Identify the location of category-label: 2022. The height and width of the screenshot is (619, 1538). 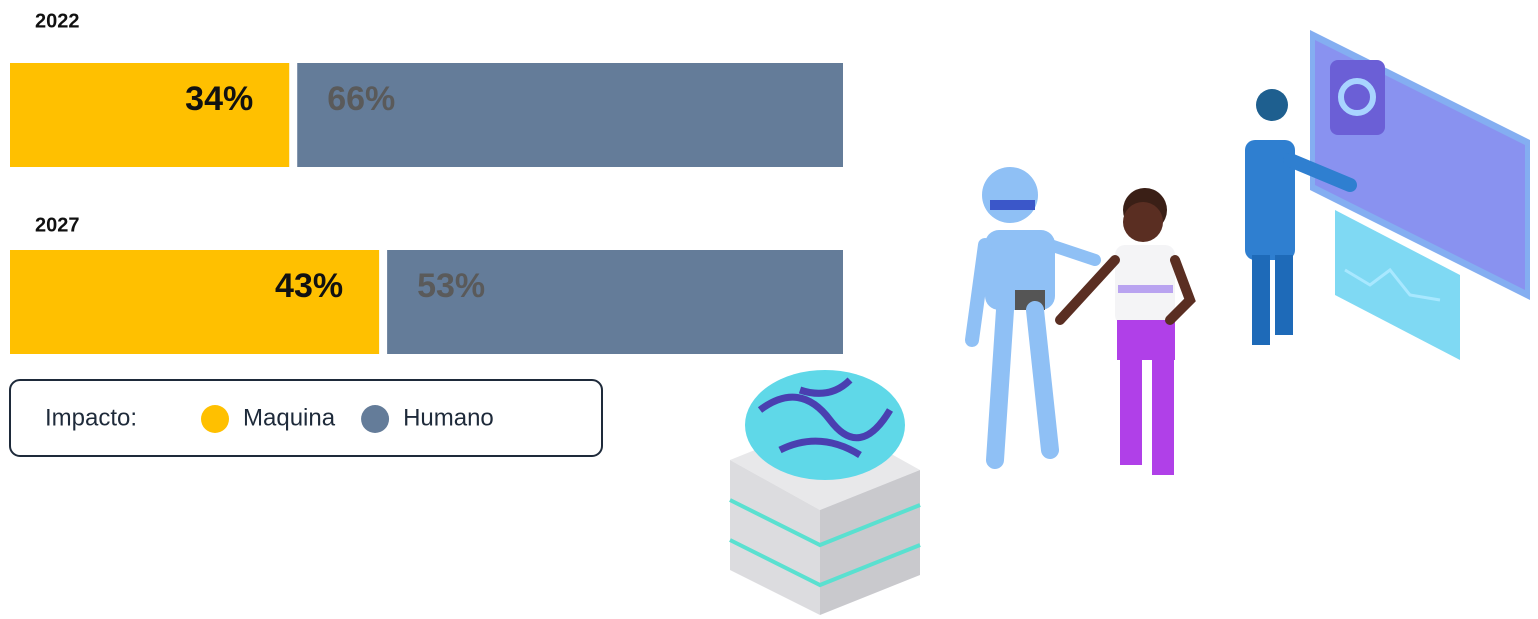
(57, 21).